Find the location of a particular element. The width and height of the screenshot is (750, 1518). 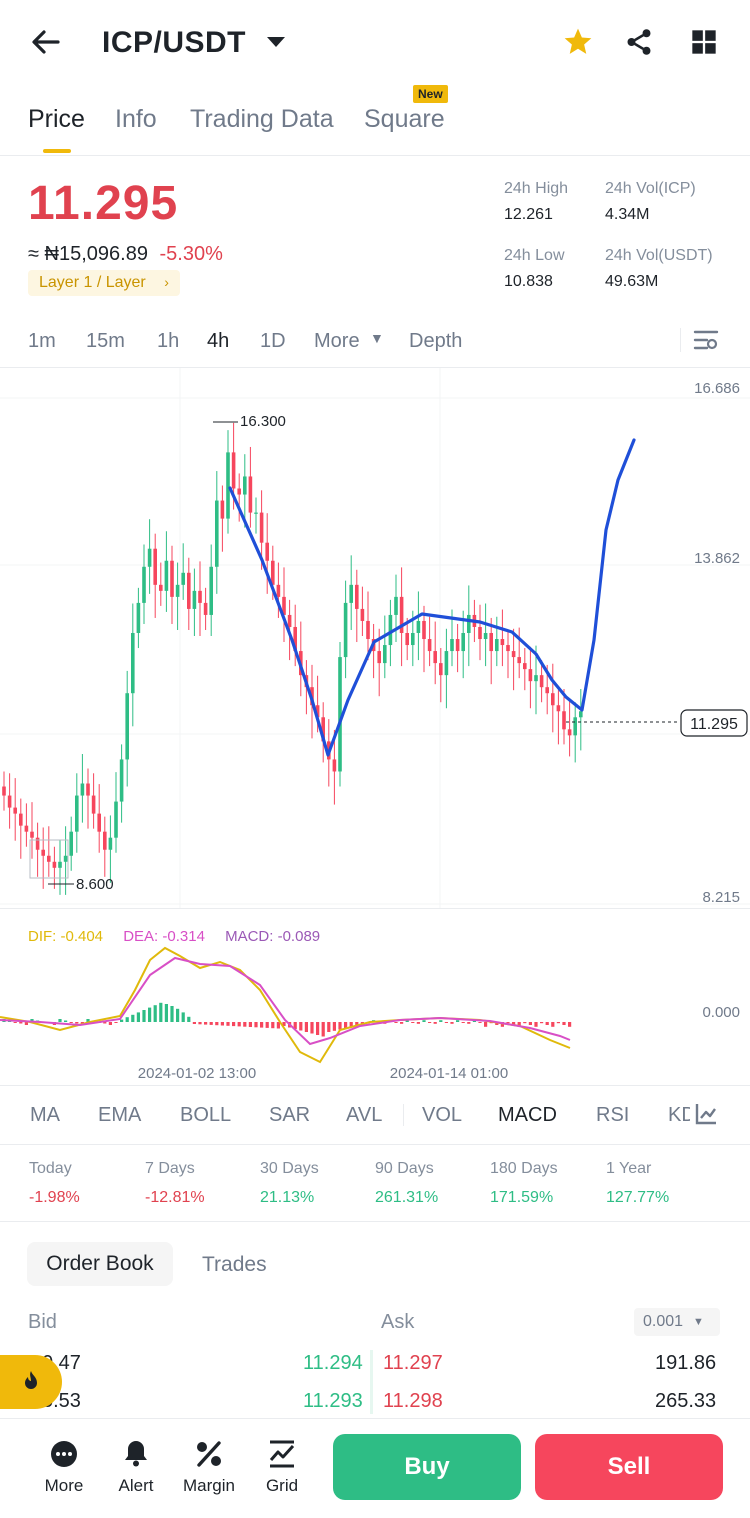

chart-settings-icon is located at coordinates (706, 342).